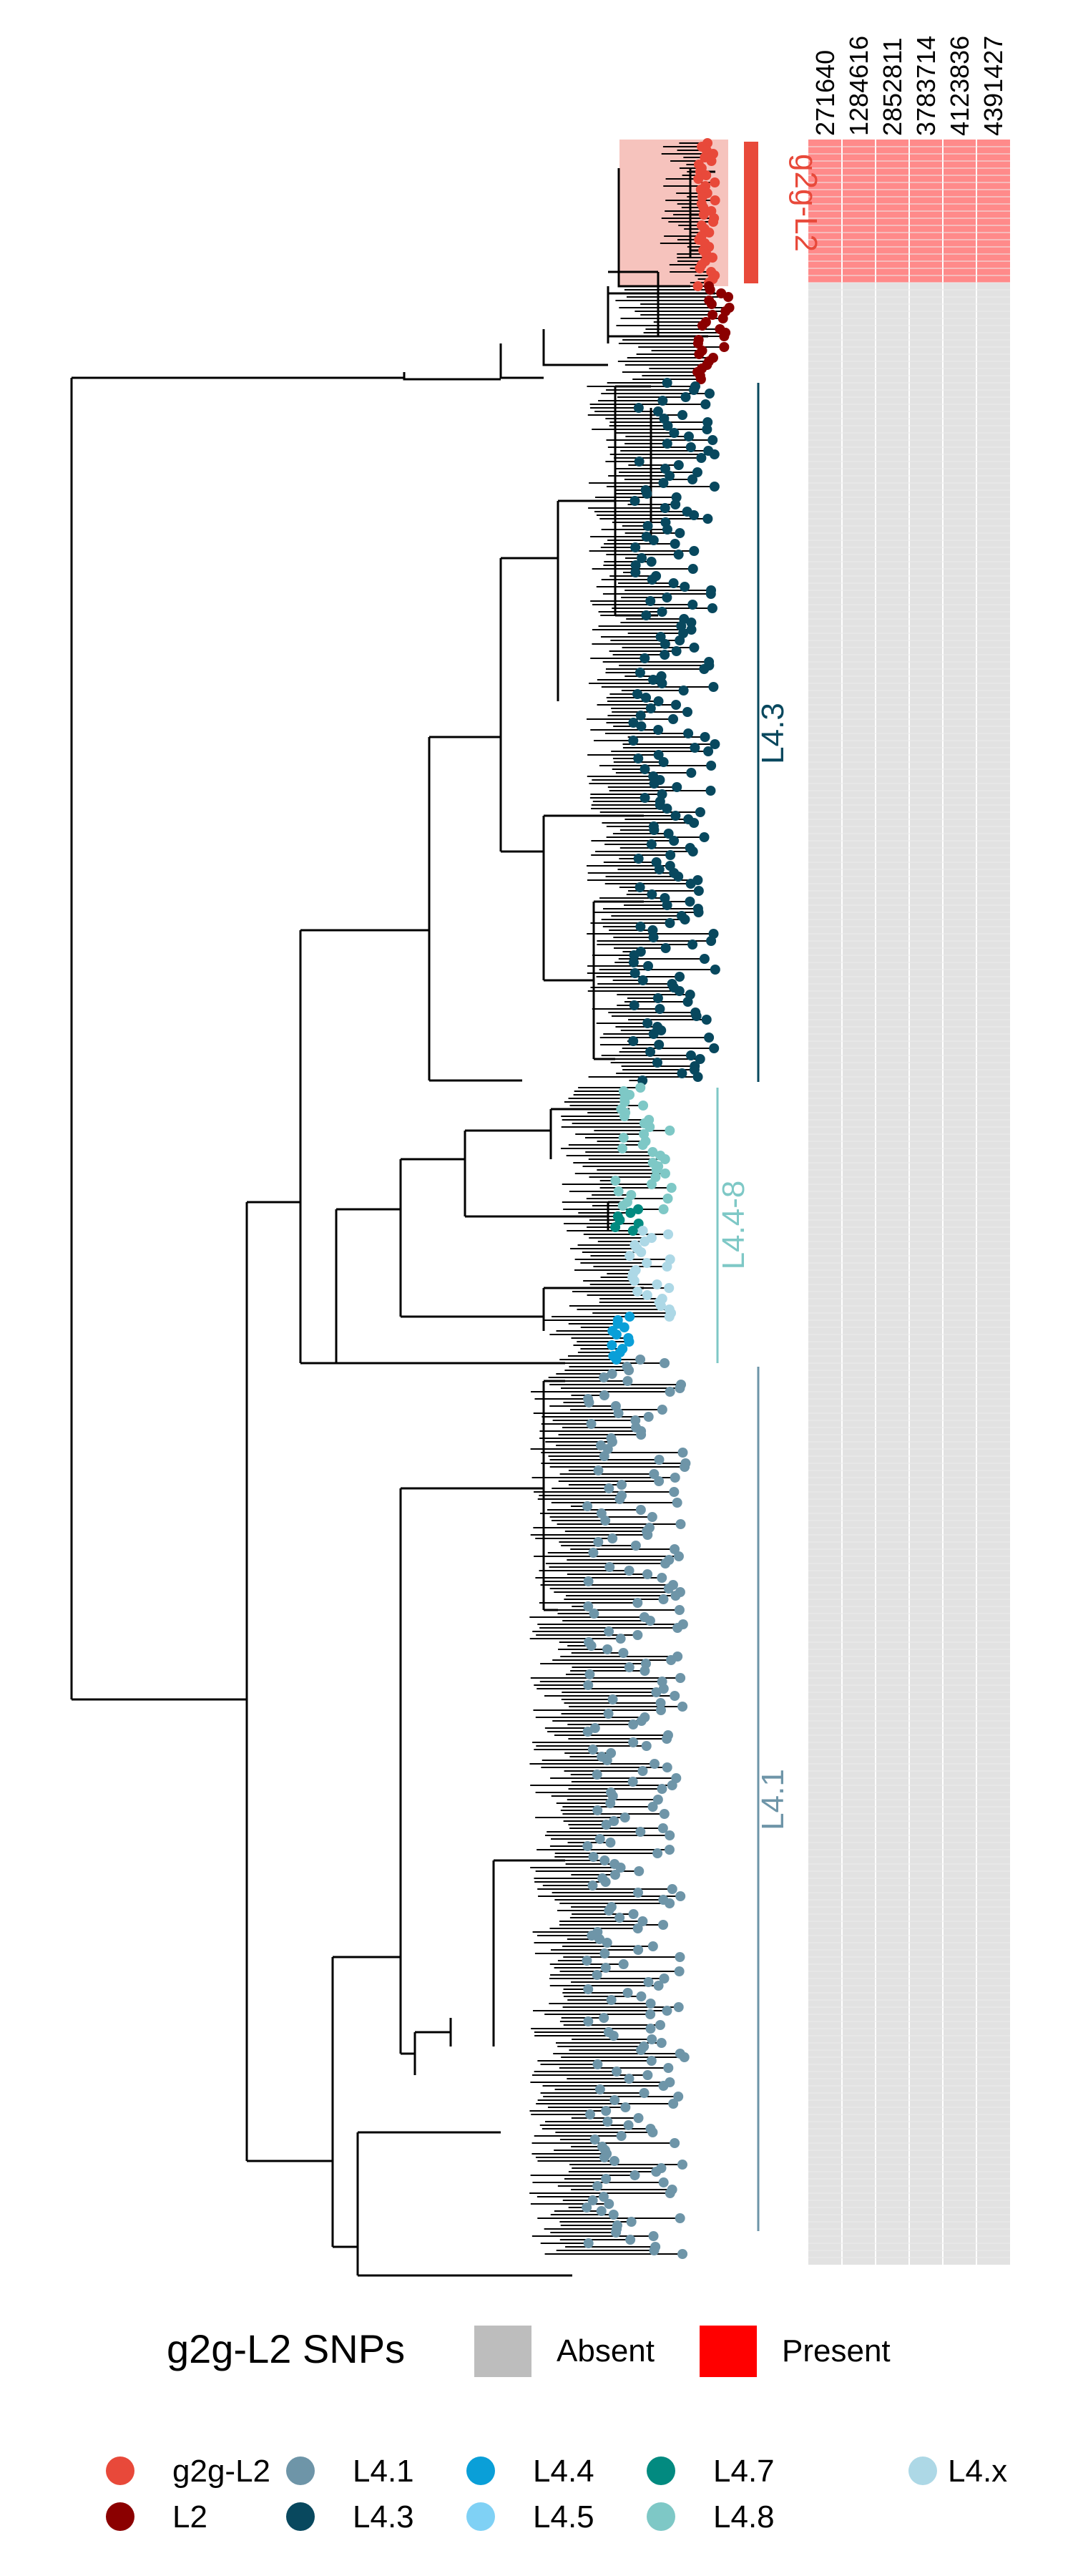 This screenshot has width=1073, height=2576. Describe the element at coordinates (728, 2351) in the screenshot. I see `legend-present-swatch` at that location.